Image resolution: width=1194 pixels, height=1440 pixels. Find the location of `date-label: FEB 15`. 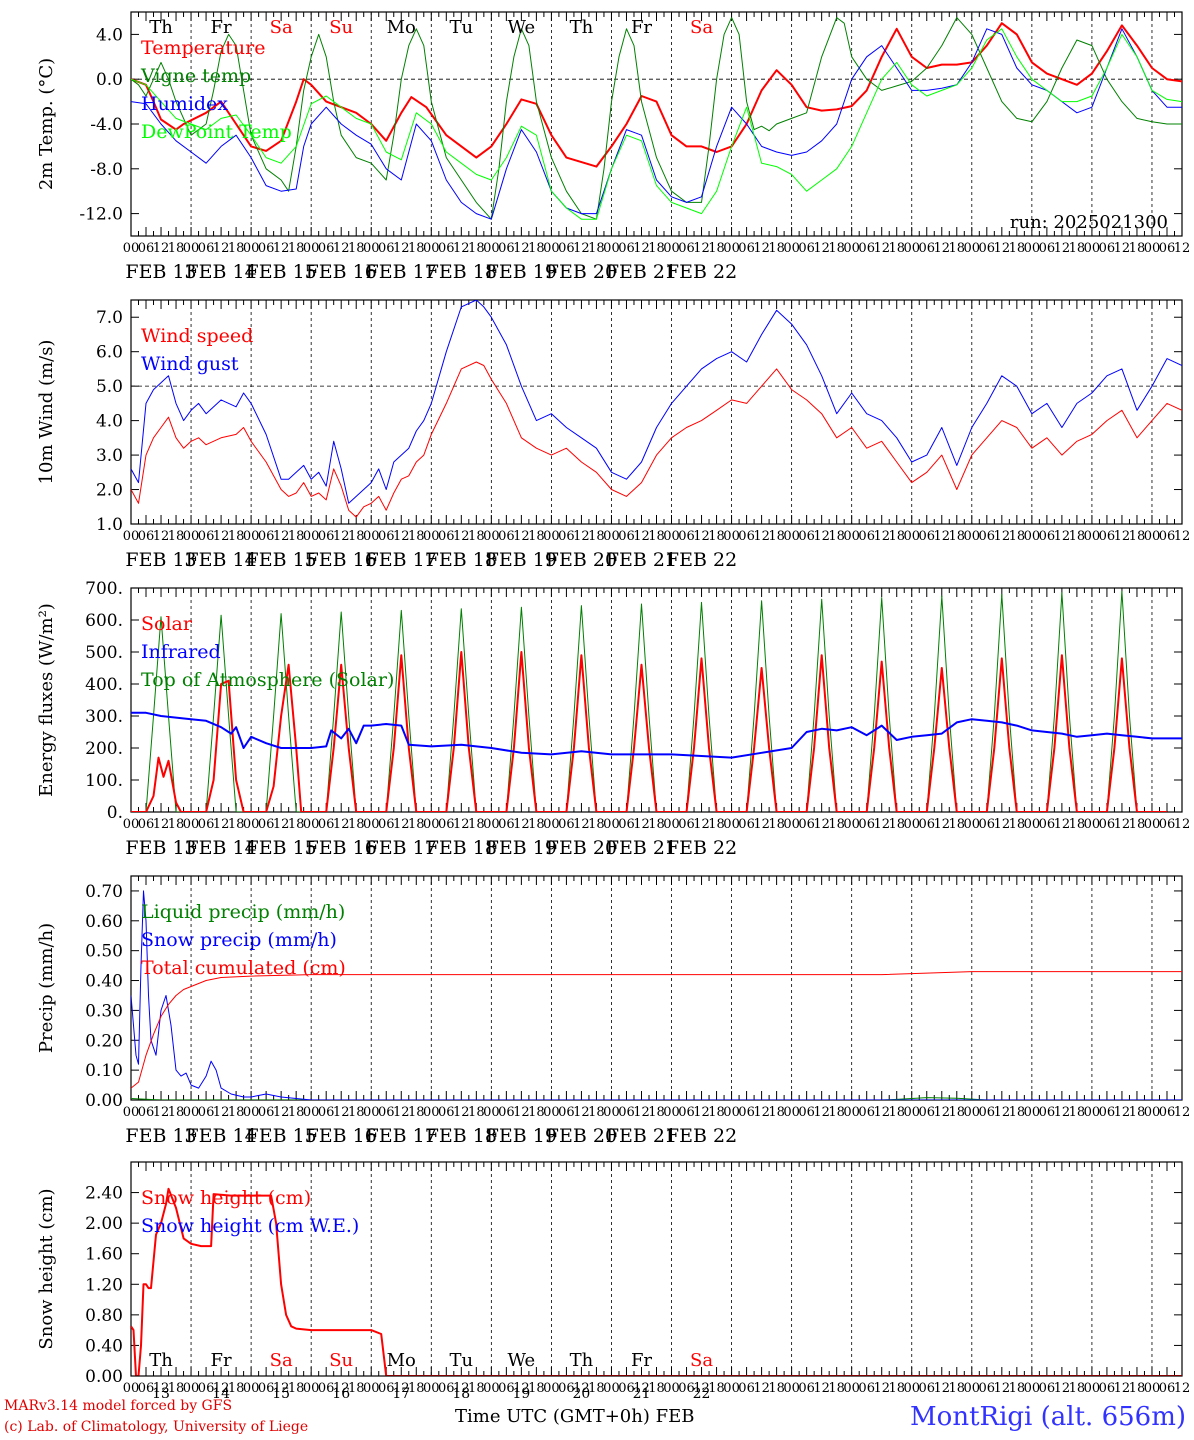

date-label: FEB 15 is located at coordinates (281, 1136).